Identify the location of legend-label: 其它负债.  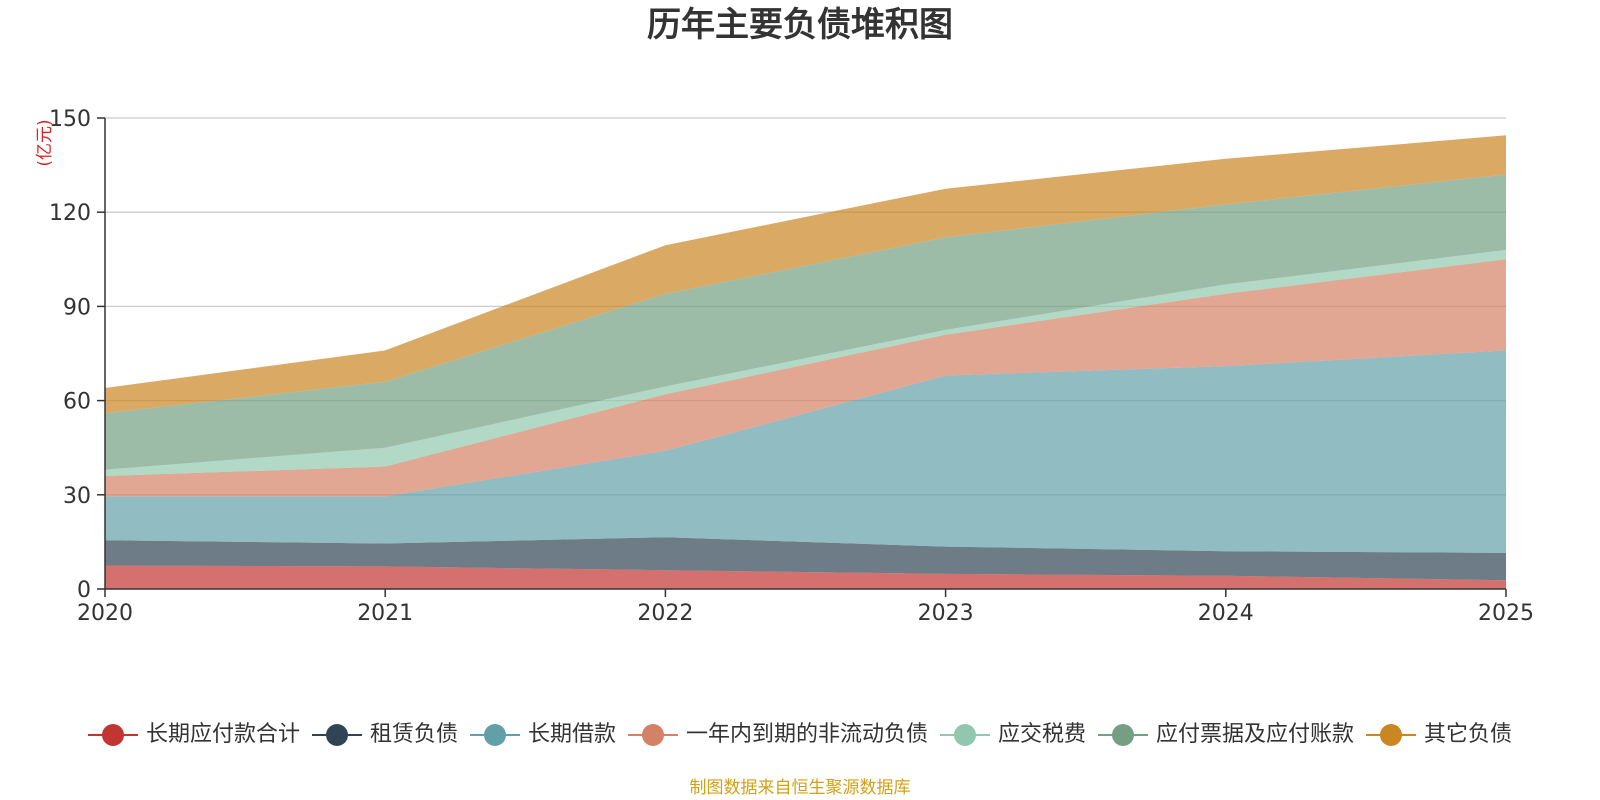
(1468, 734).